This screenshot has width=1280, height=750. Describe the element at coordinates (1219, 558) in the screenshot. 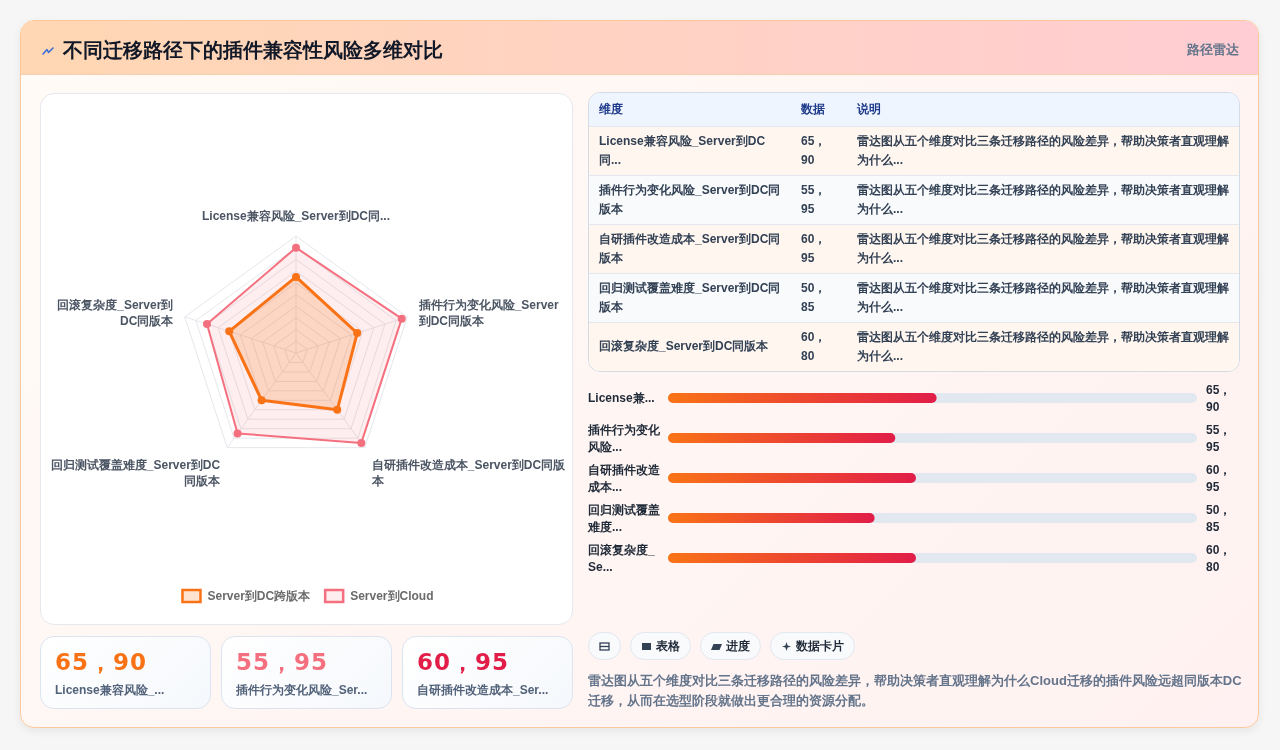

I see `data-label: 60，80` at that location.